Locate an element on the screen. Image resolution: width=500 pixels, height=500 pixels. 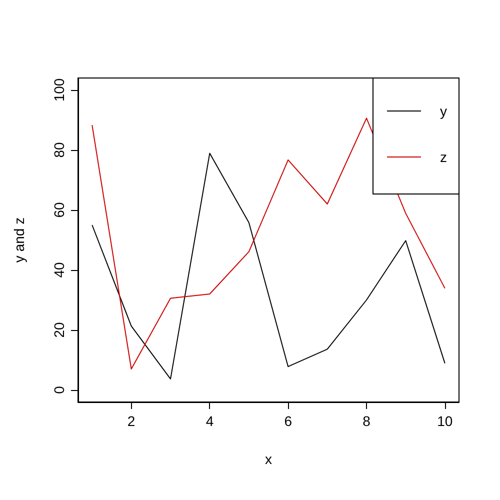
x-tick-label: 10 is located at coordinates (445, 421).